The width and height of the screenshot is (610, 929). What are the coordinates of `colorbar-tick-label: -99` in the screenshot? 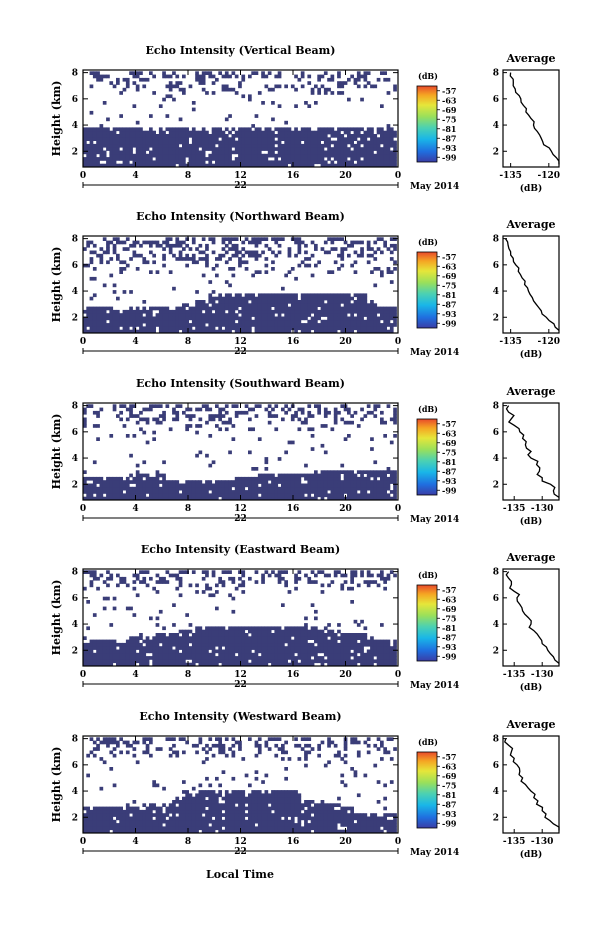 It's located at (449, 157).